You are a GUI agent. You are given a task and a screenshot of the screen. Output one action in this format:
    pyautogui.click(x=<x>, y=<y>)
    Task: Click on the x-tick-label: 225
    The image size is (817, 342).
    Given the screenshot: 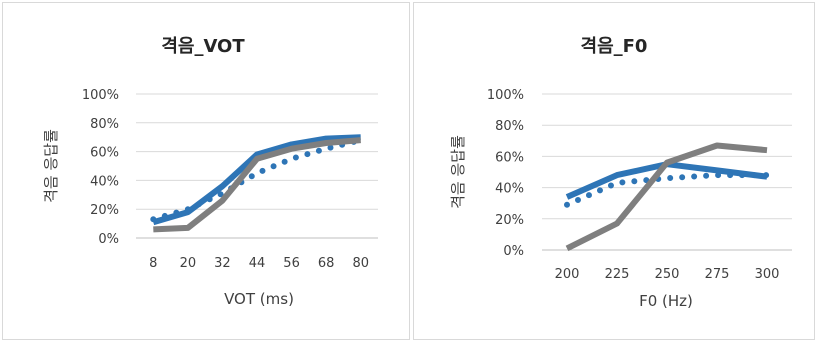 What is the action you would take?
    pyautogui.click(x=617, y=274)
    